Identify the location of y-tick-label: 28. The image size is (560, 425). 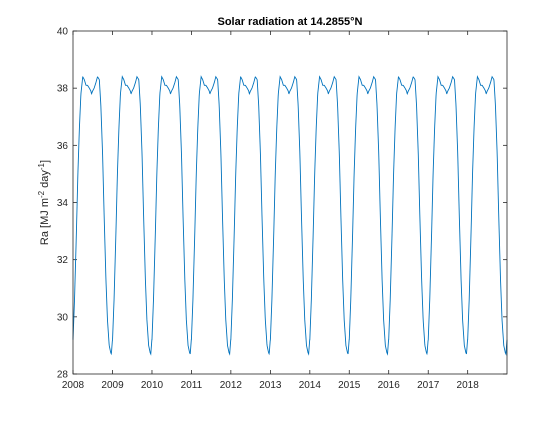
(63, 375).